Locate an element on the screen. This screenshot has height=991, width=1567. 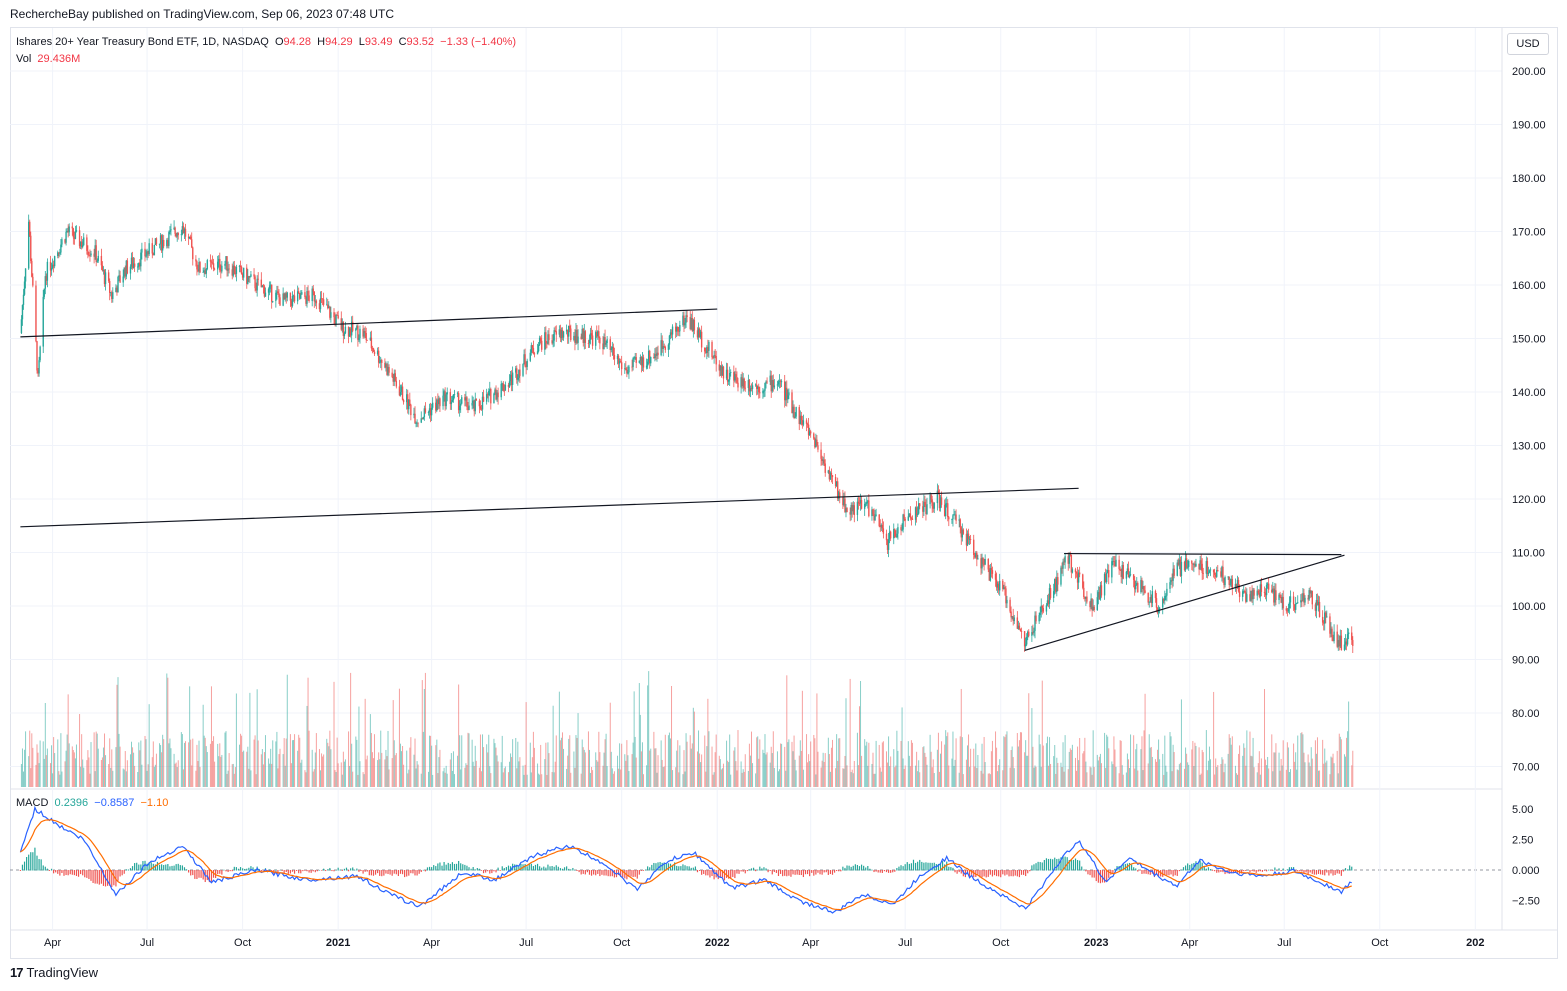
time-tick-label: 2021 is located at coordinates (338, 943).